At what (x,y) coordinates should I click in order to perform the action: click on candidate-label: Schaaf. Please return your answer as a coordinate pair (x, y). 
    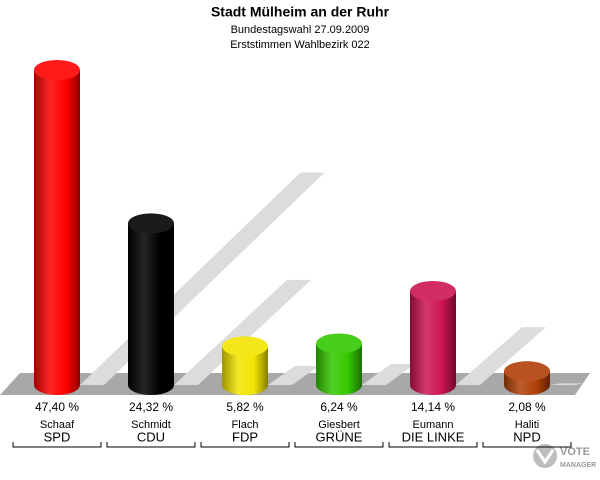
    Looking at the image, I should click on (57, 425).